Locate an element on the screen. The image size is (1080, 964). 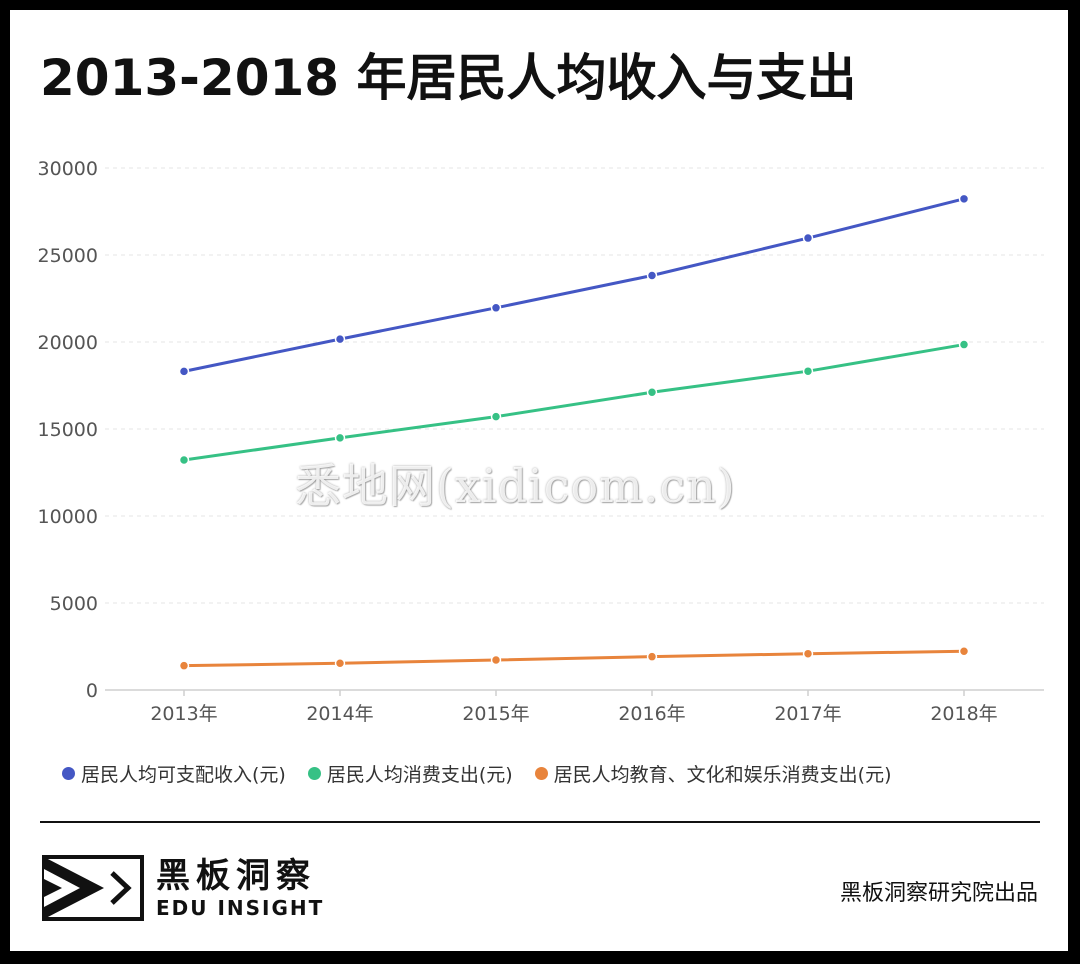
legend-item: 居民人均消费支出(元) is located at coordinates (410, 773).